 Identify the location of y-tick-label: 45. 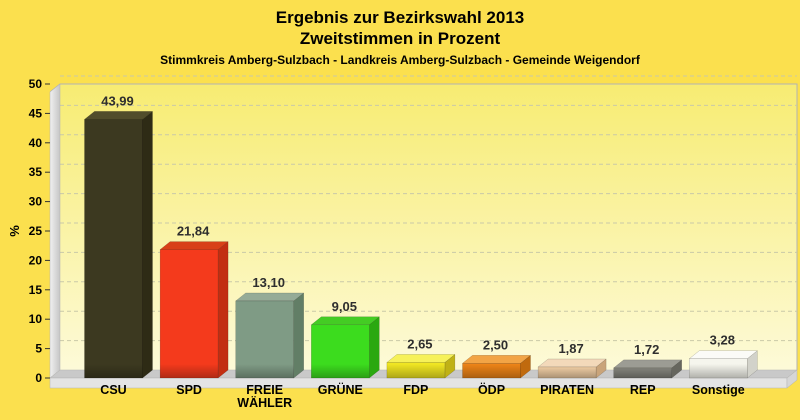
(36, 113).